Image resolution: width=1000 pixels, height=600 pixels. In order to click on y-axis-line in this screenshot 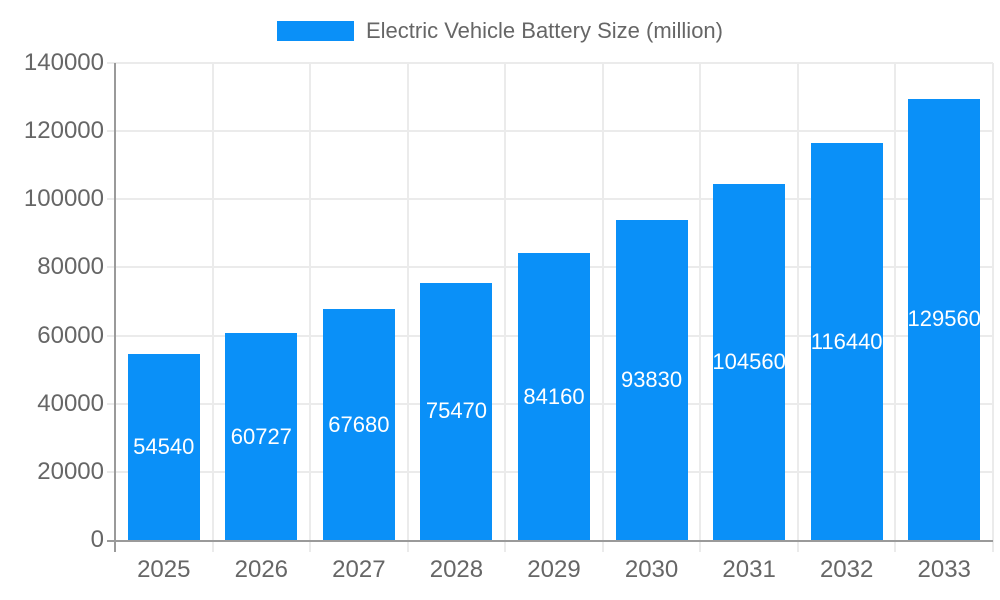, I will do `click(115, 307)`.